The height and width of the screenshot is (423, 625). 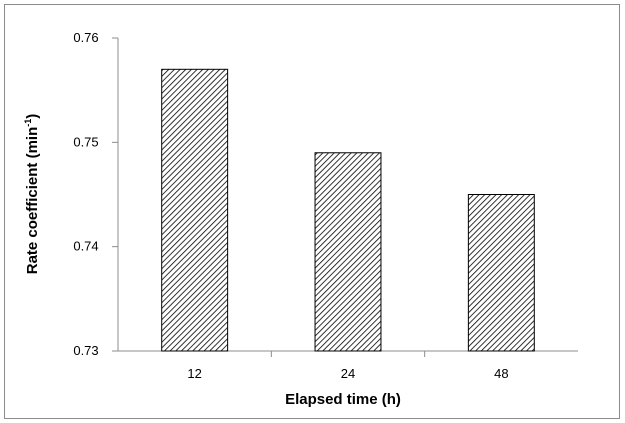 I want to click on y-axis-title: Rate coefficient (min-1), so click(x=32, y=194).